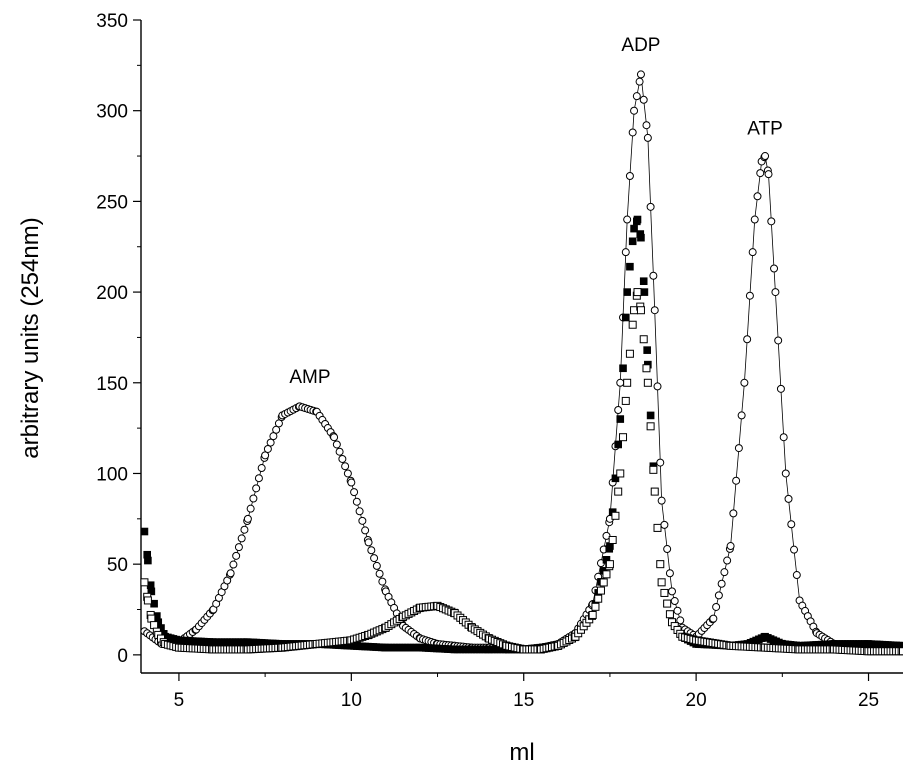  What do you see at coordinates (117, 565) in the screenshot?
I see `y-tick-label: 50` at bounding box center [117, 565].